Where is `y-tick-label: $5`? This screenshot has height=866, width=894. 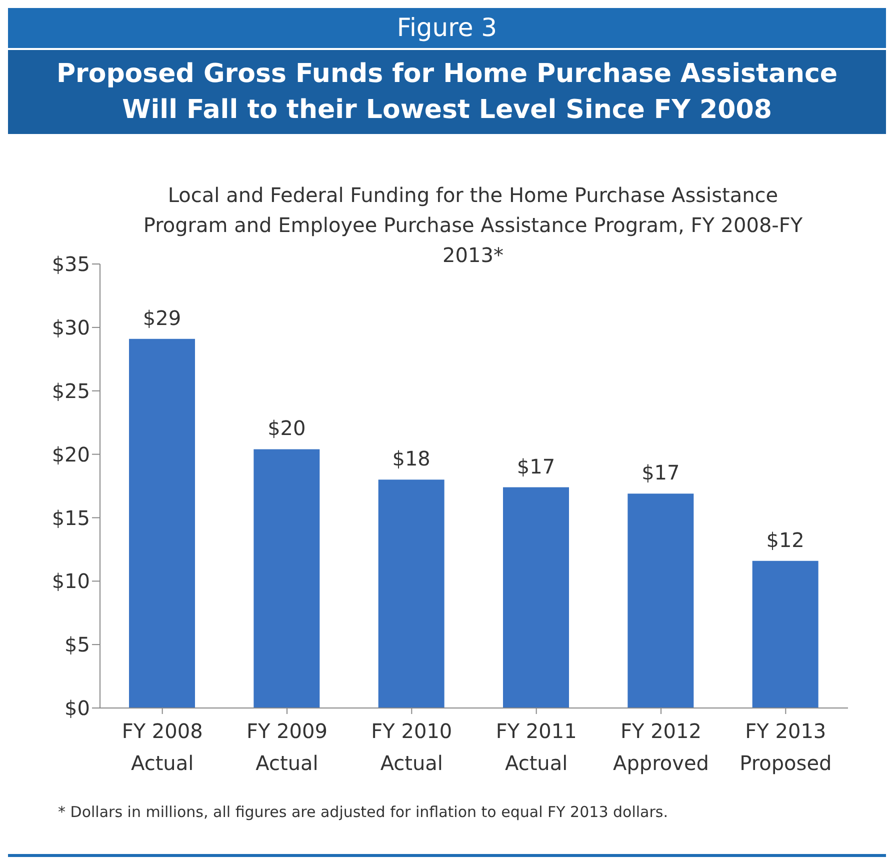 y-tick-label: $5 is located at coordinates (77, 644).